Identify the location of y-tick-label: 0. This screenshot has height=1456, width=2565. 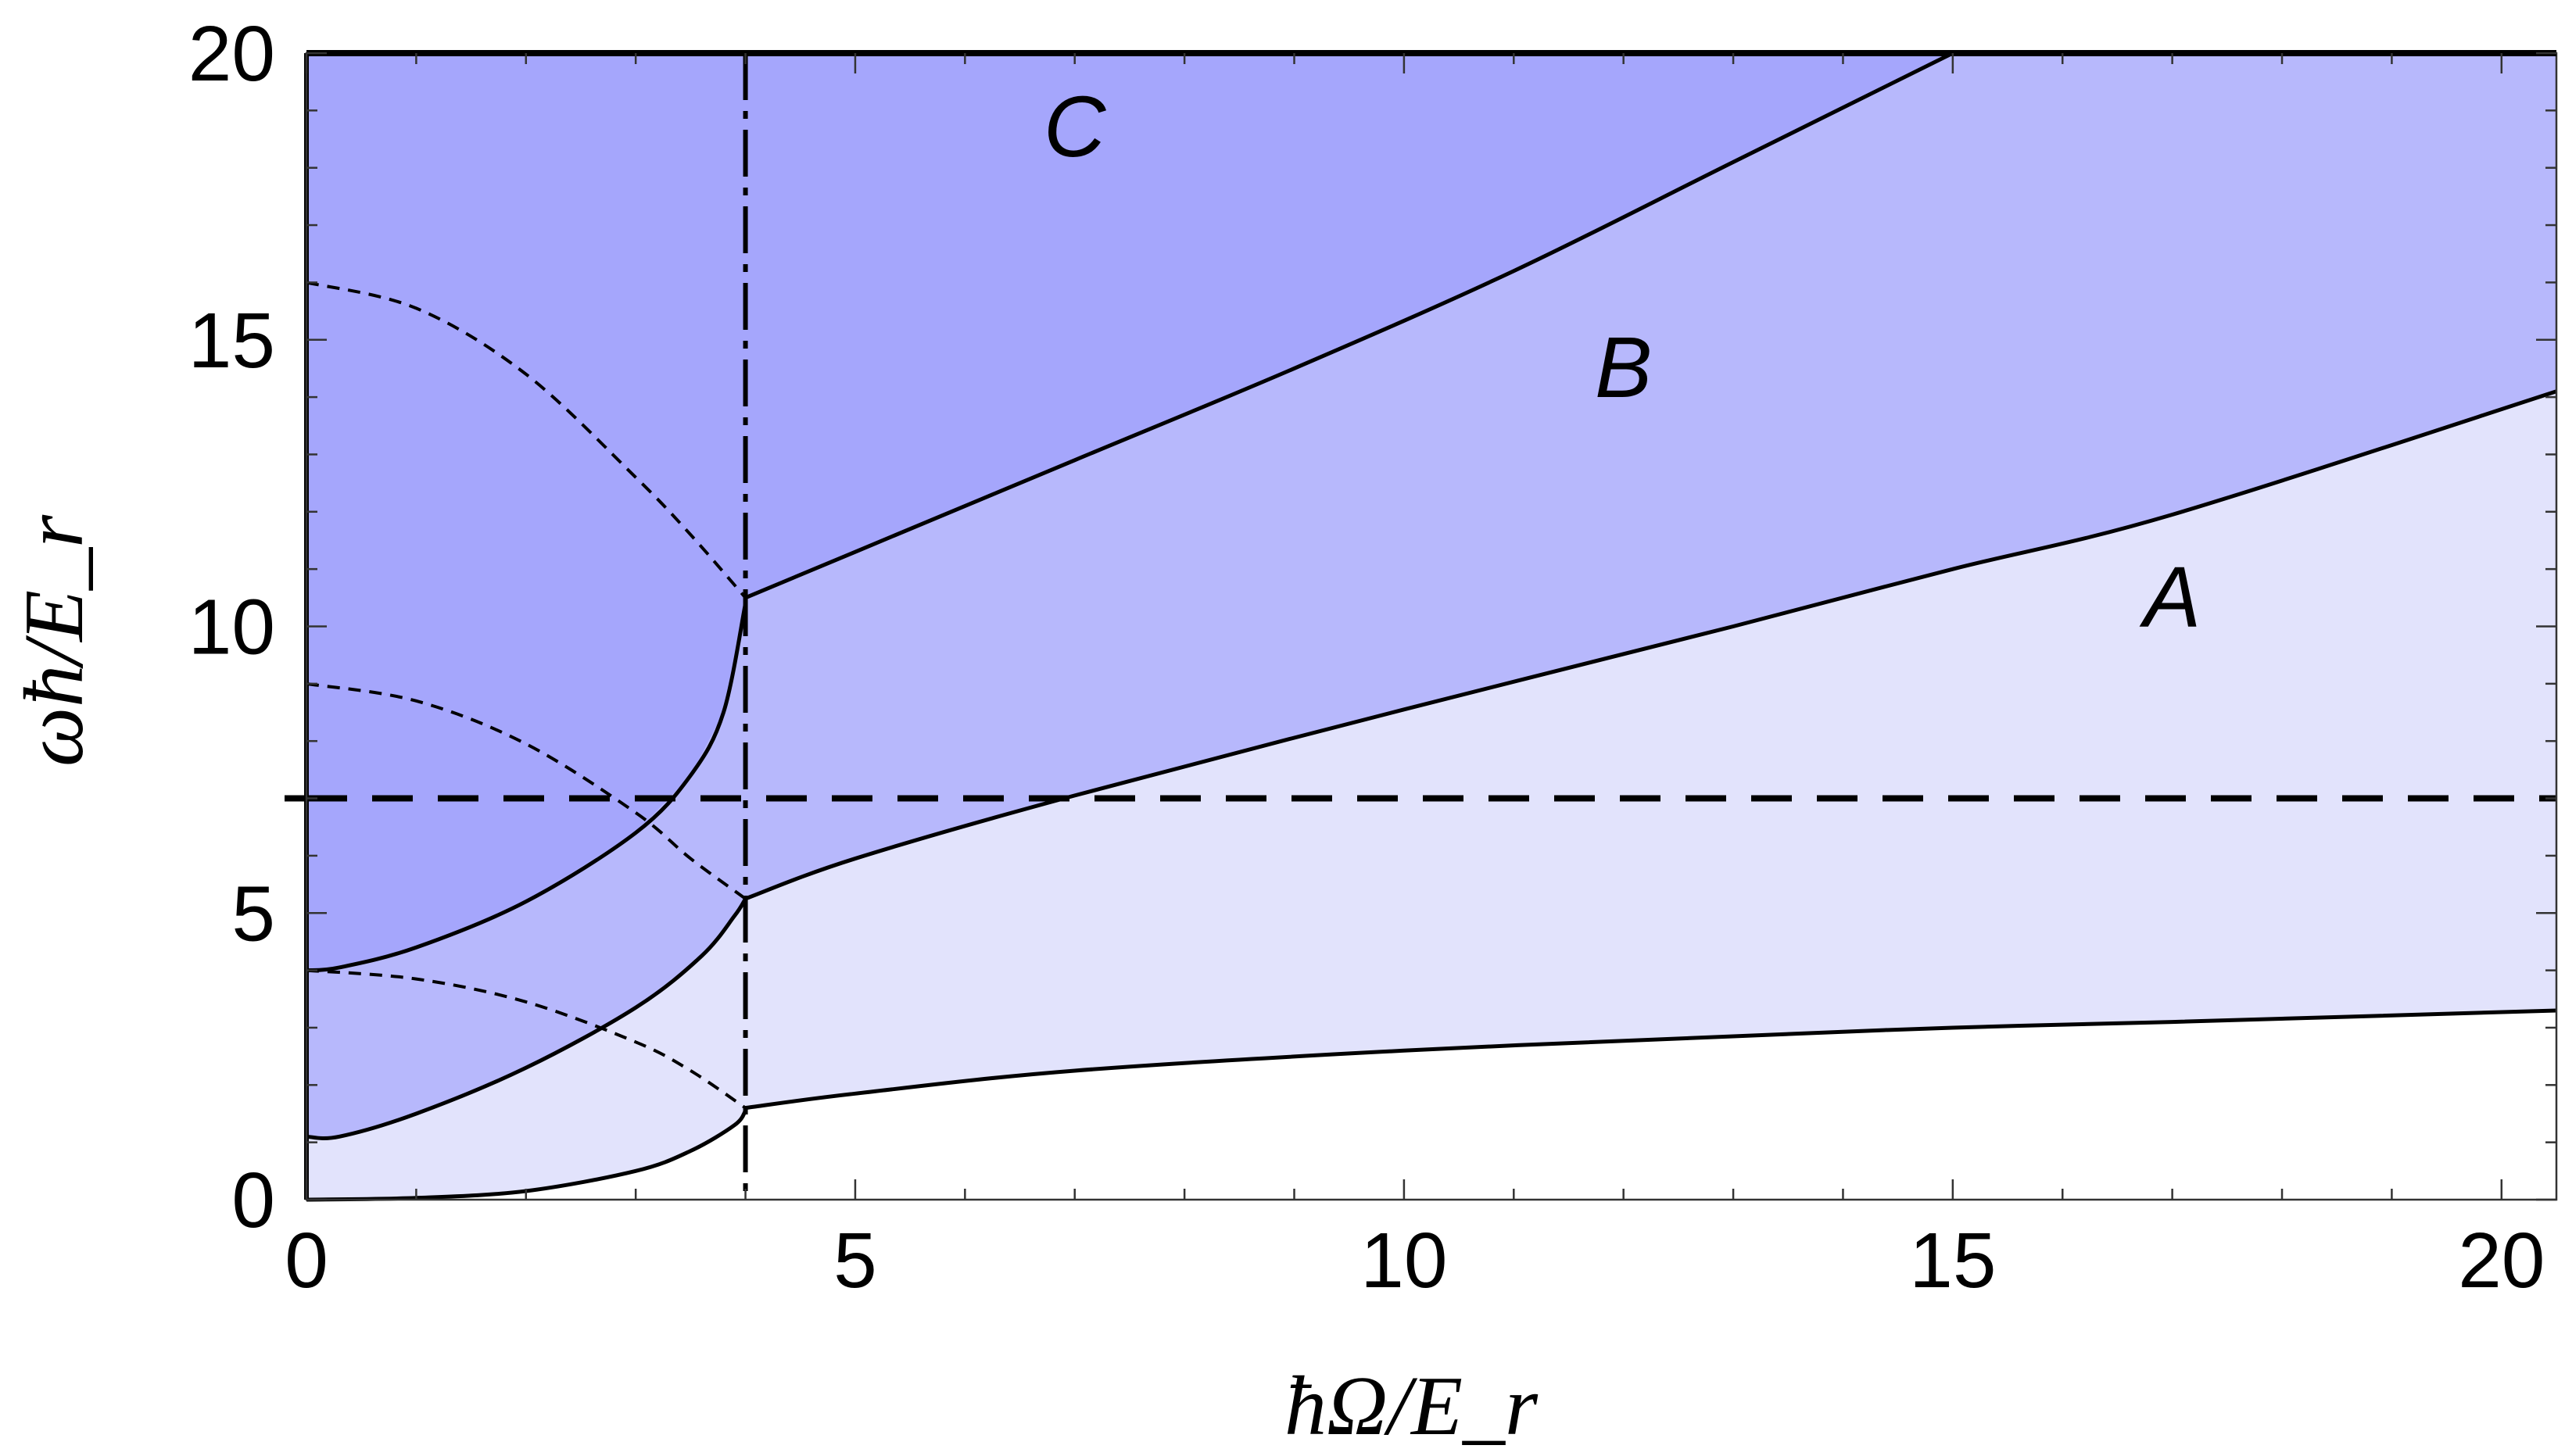
(253, 1200).